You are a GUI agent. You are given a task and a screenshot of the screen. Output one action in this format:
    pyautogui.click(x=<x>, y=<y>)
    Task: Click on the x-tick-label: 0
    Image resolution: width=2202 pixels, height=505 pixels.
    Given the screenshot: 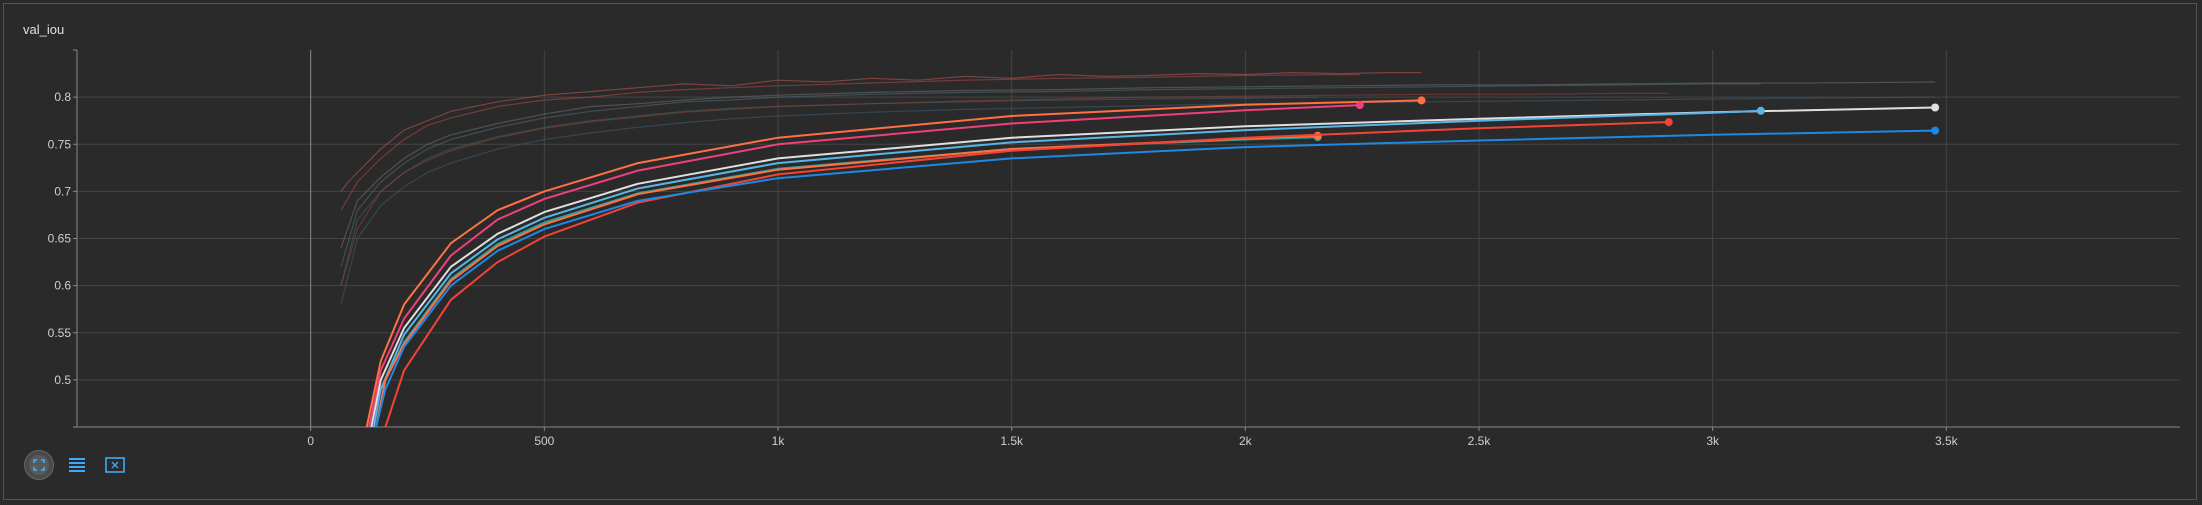 What is the action you would take?
    pyautogui.click(x=310, y=441)
    